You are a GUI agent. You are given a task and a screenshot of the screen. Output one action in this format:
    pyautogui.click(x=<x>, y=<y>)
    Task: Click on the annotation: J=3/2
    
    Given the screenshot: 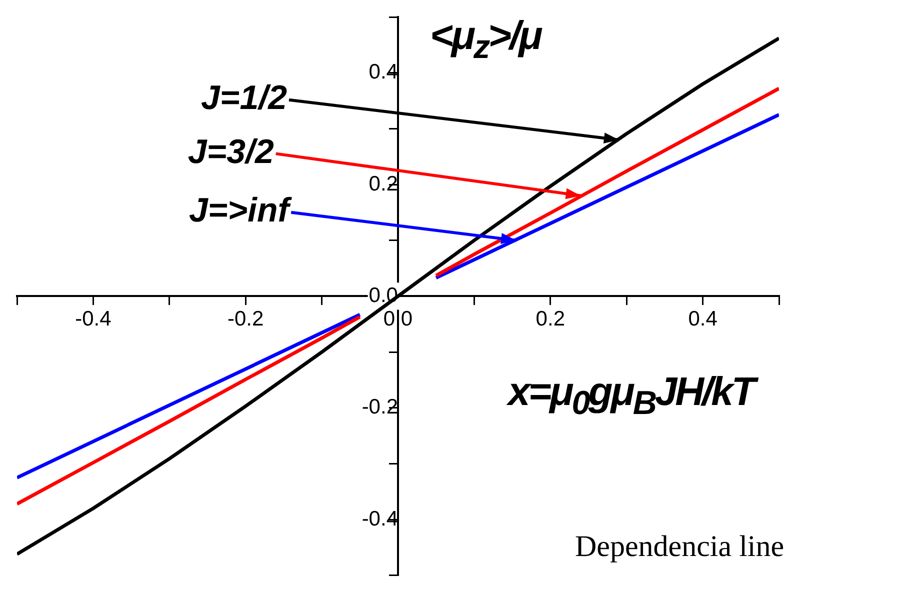 What is the action you would take?
    pyautogui.click(x=231, y=152)
    